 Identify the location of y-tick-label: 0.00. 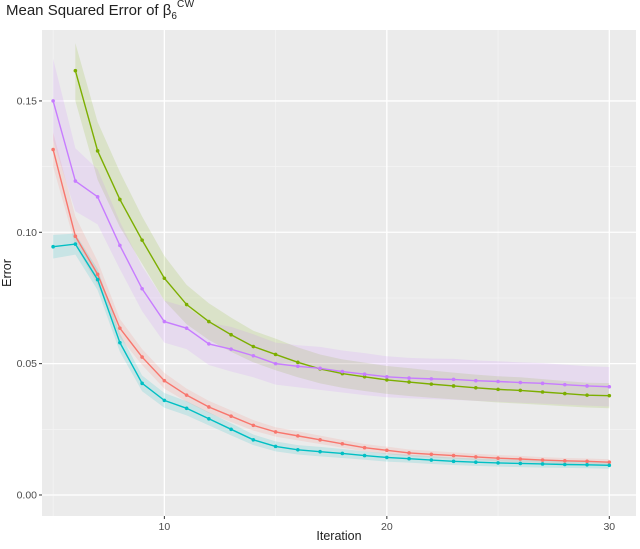
(27, 495).